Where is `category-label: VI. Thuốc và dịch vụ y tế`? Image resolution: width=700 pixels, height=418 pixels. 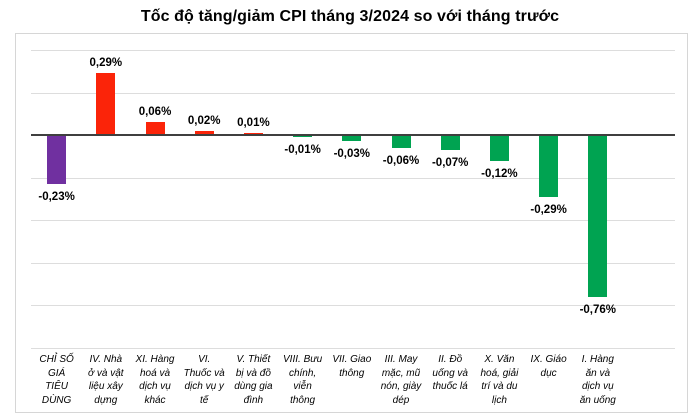
category-label: VI. Thuốc và dịch vụ y tế is located at coordinates (204, 380).